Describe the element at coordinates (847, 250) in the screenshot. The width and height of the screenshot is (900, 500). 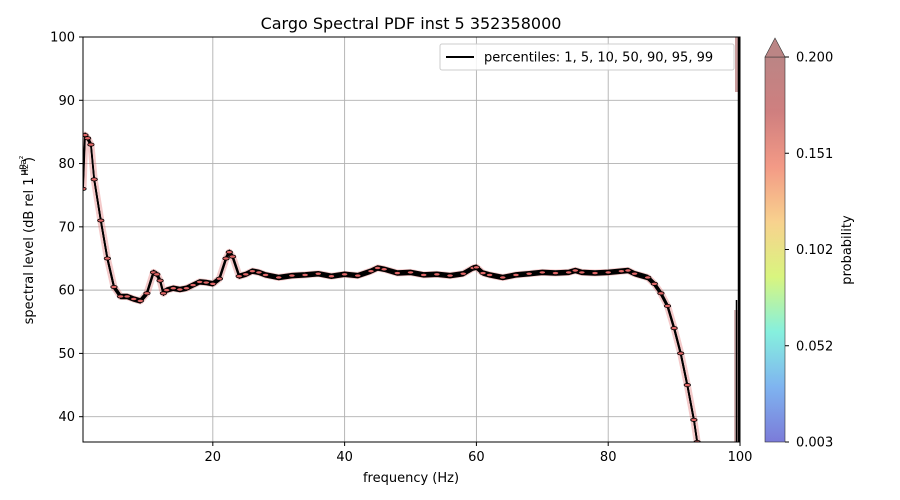
I see `colorbar-label: probability` at that location.